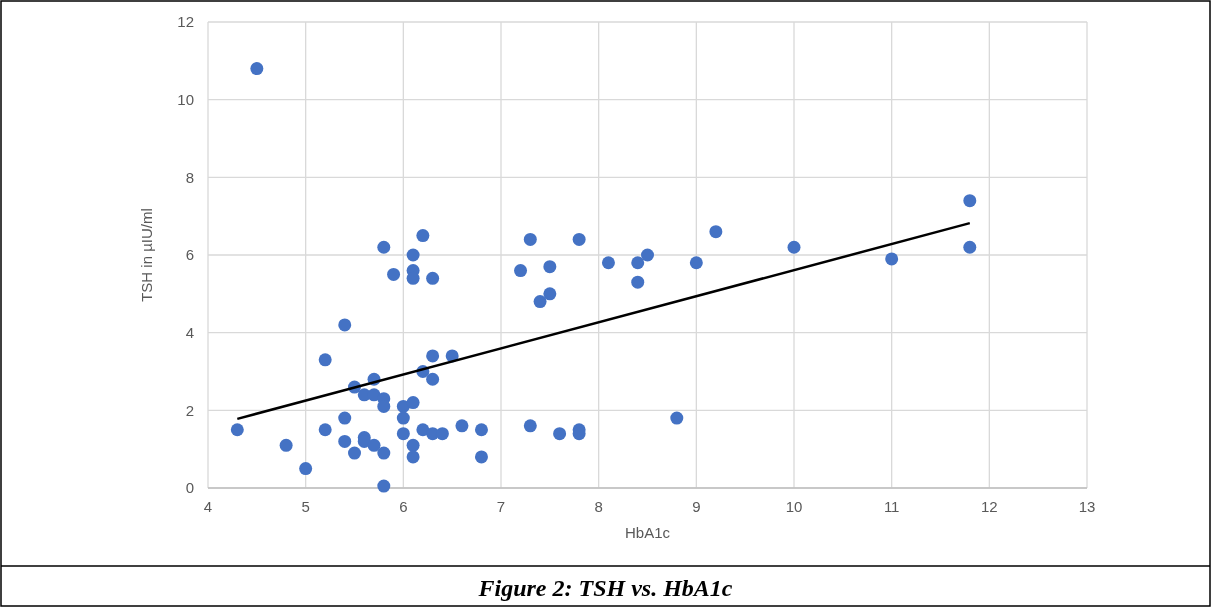  Describe the element at coordinates (185, 99) in the screenshot. I see `y-tick-label: 10` at that location.